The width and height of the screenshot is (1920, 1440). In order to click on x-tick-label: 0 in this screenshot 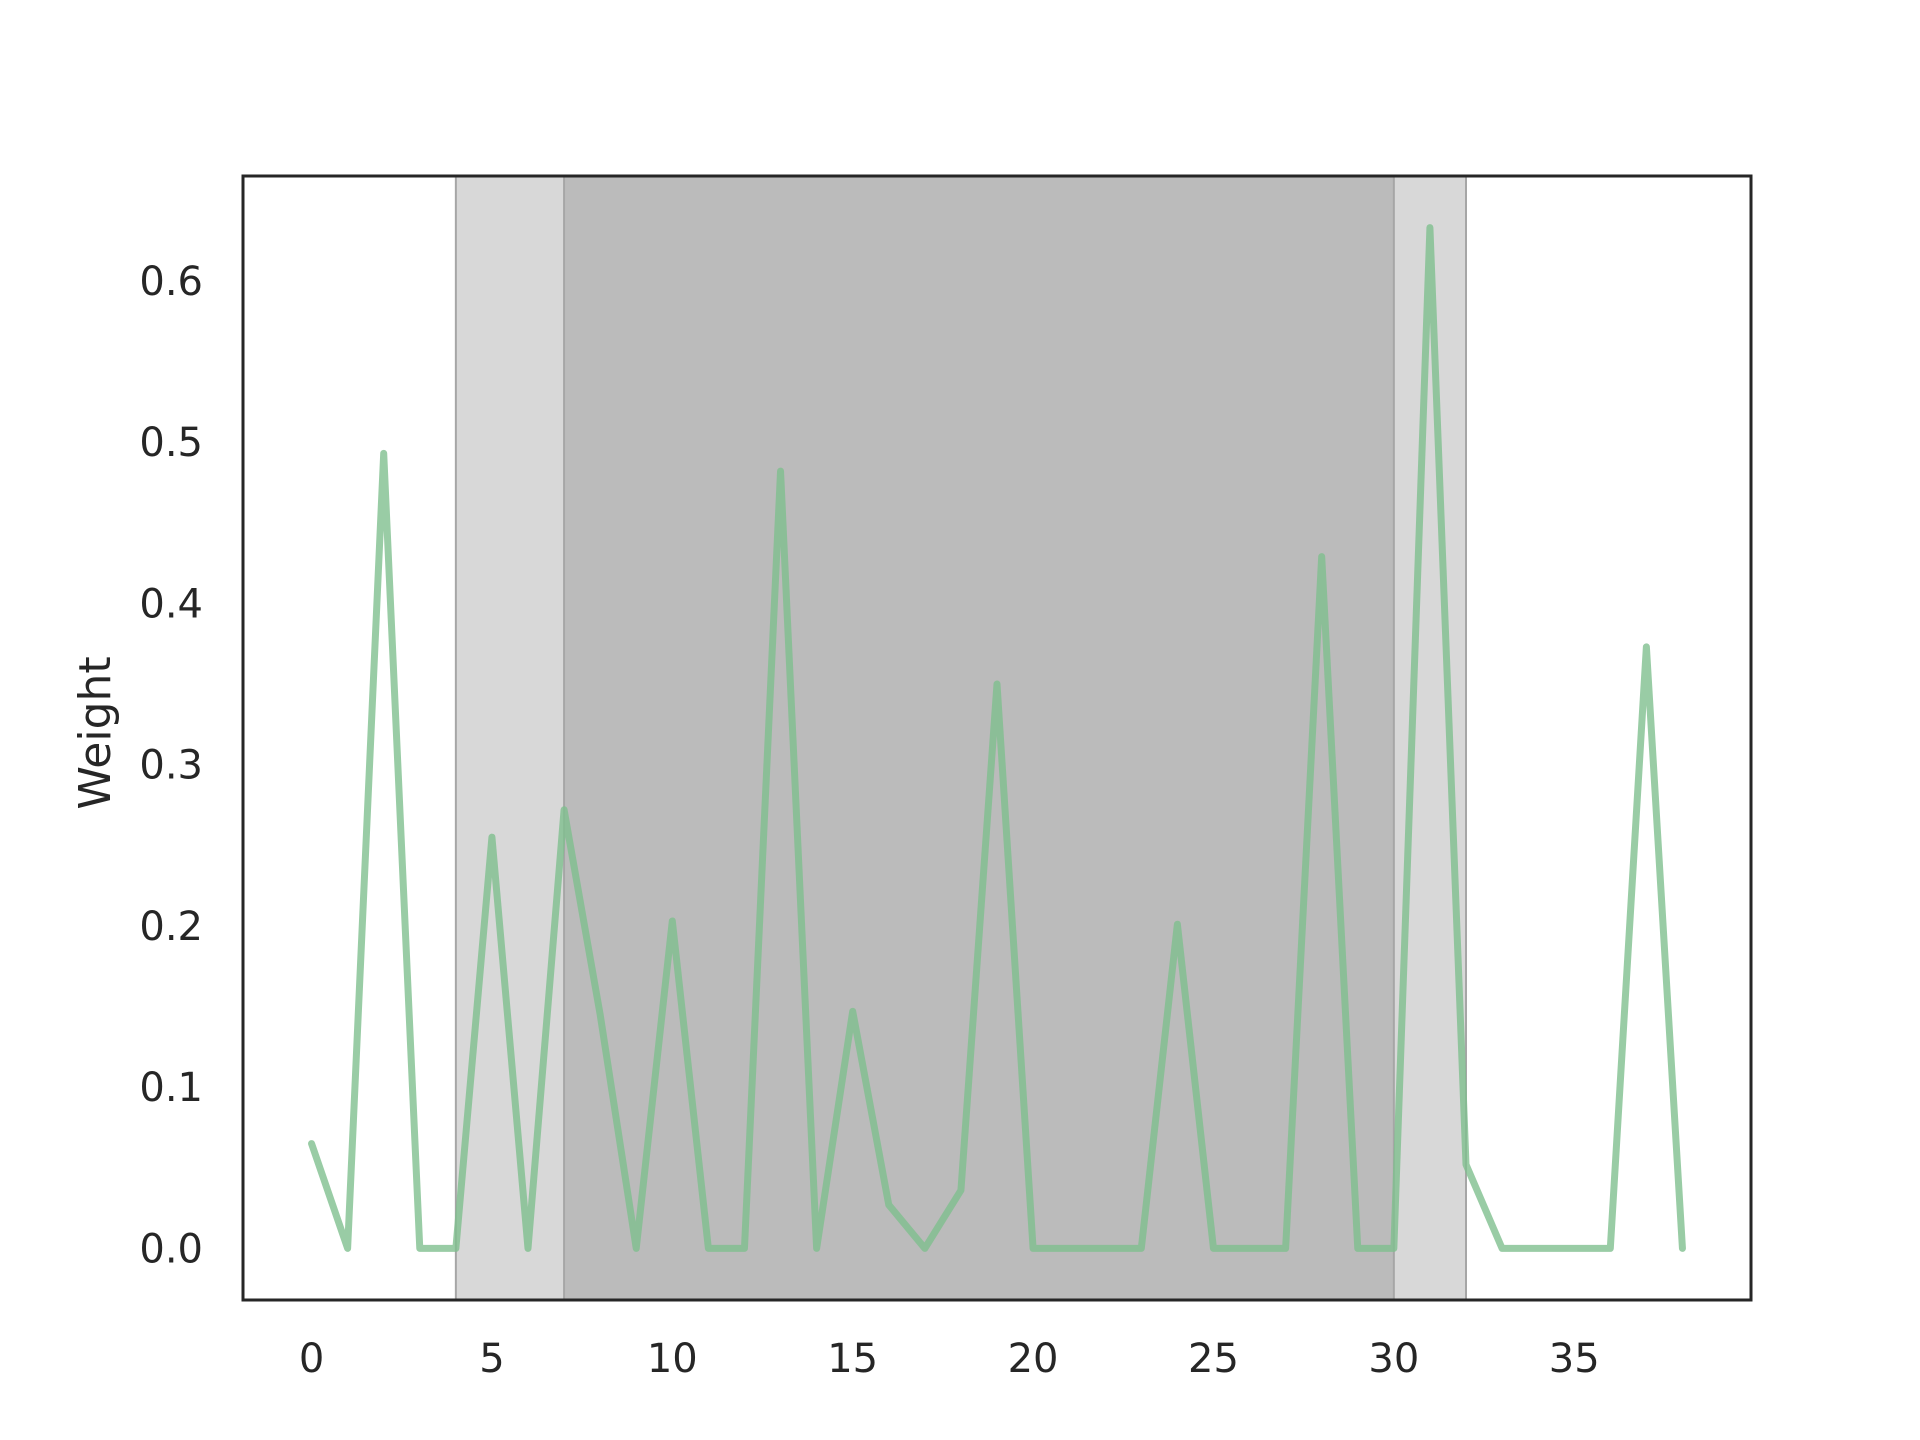, I will do `click(311, 1359)`.